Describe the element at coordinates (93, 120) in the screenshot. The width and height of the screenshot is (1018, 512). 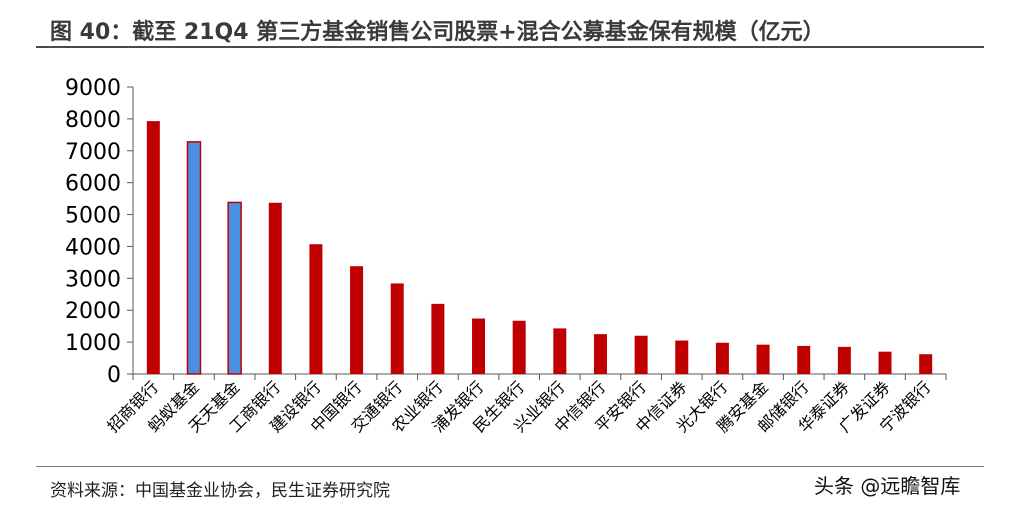
I see `y-tick-label: 8000` at that location.